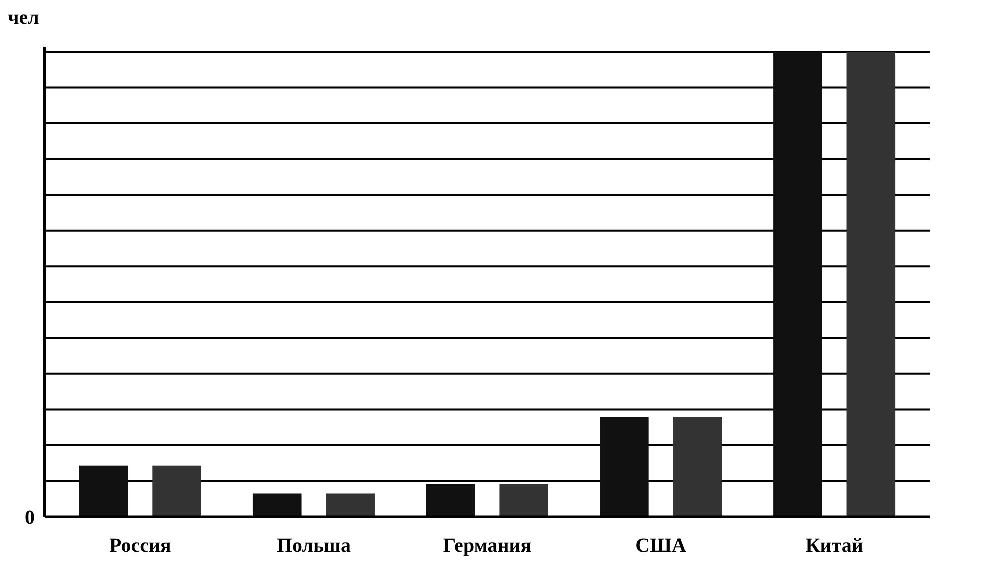 The image size is (990, 562). What do you see at coordinates (662, 546) in the screenshot?
I see `x-tick-label: США` at bounding box center [662, 546].